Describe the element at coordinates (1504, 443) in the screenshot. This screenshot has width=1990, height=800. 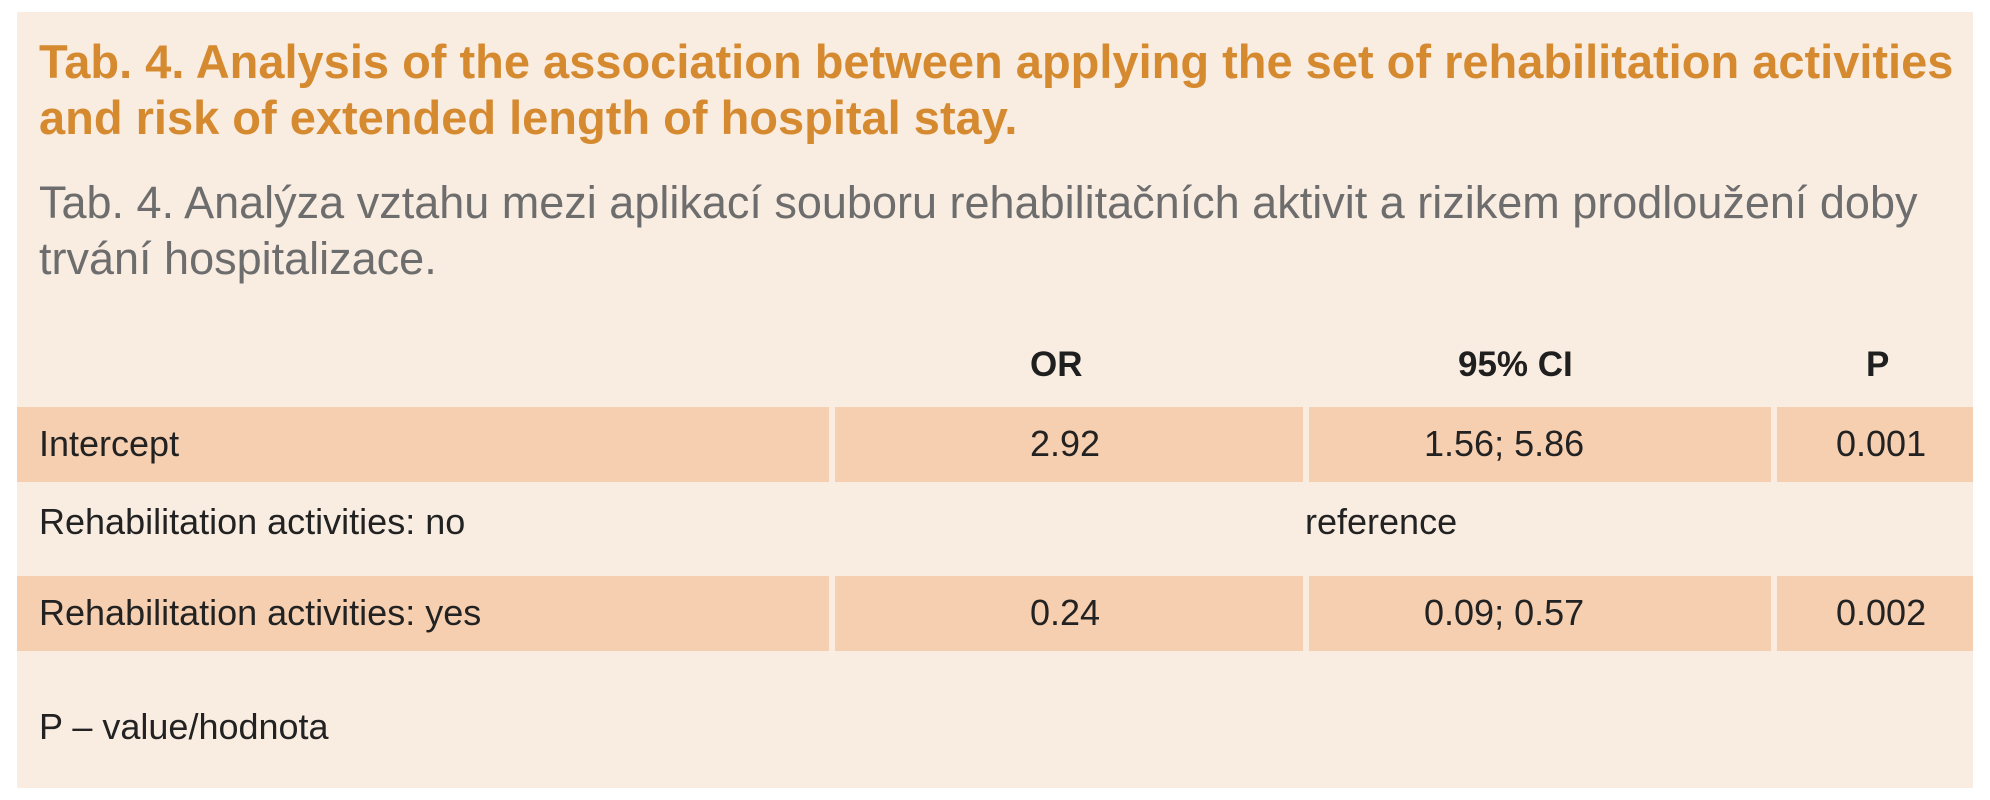
I see `ci-value: 1.56; 5.86` at that location.